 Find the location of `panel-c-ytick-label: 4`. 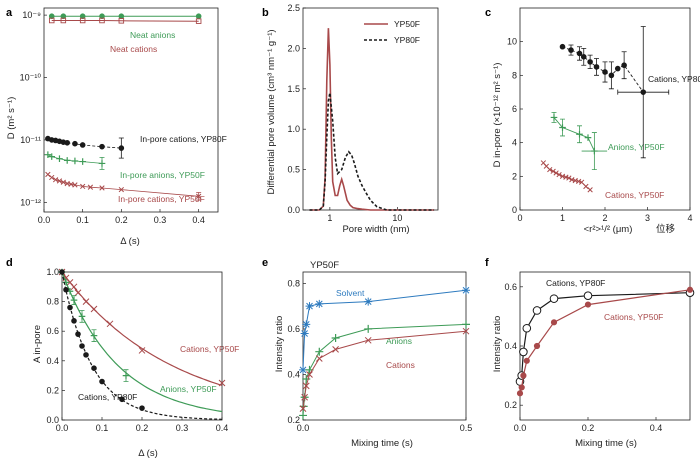

panel-c-ytick-label: 4 is located at coordinates (514, 143).